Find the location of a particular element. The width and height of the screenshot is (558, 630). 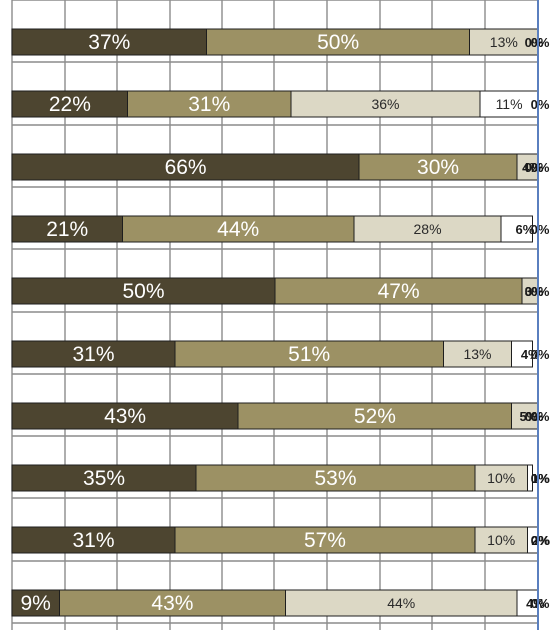

data-label: 5% is located at coordinates (528, 416).